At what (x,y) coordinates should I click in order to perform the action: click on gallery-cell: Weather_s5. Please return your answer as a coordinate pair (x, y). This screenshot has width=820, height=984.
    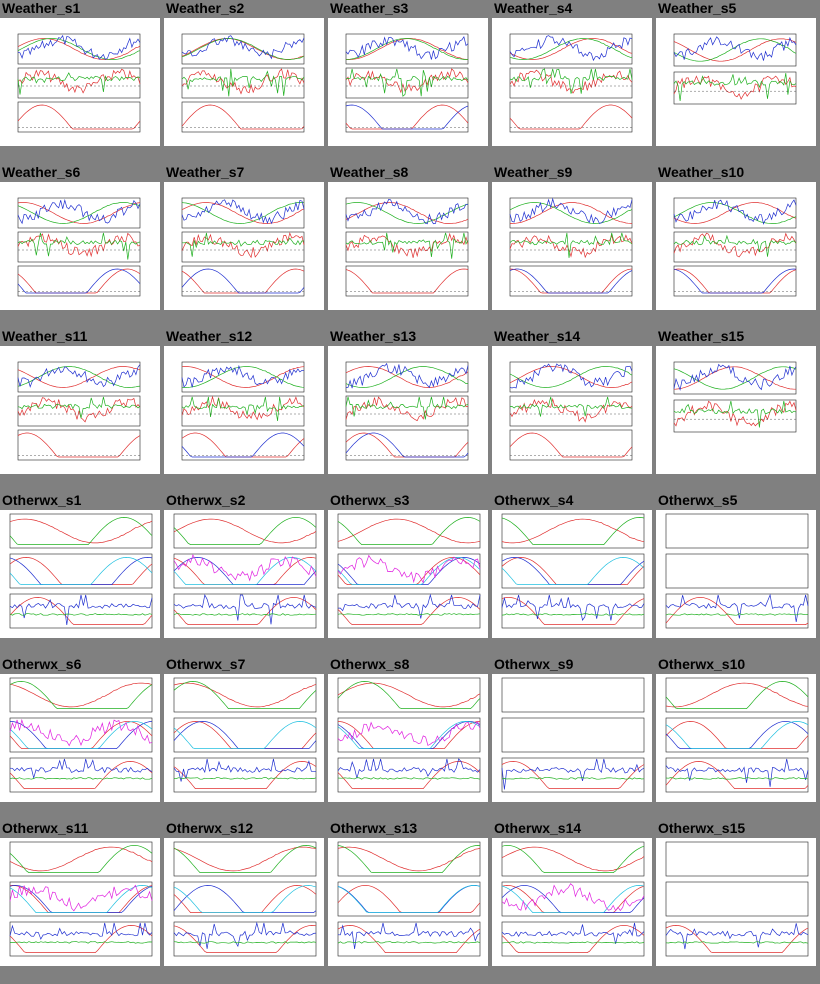
    Looking at the image, I should click on (736, 80).